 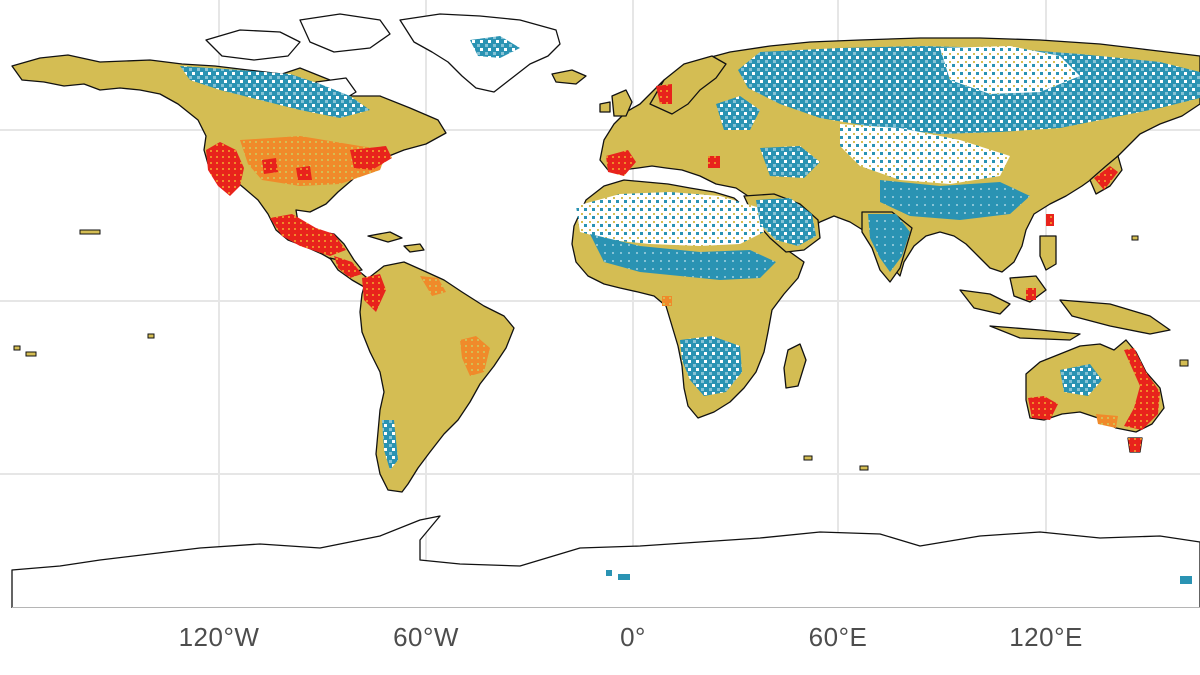 What do you see at coordinates (605, 107) in the screenshot?
I see `ireland` at bounding box center [605, 107].